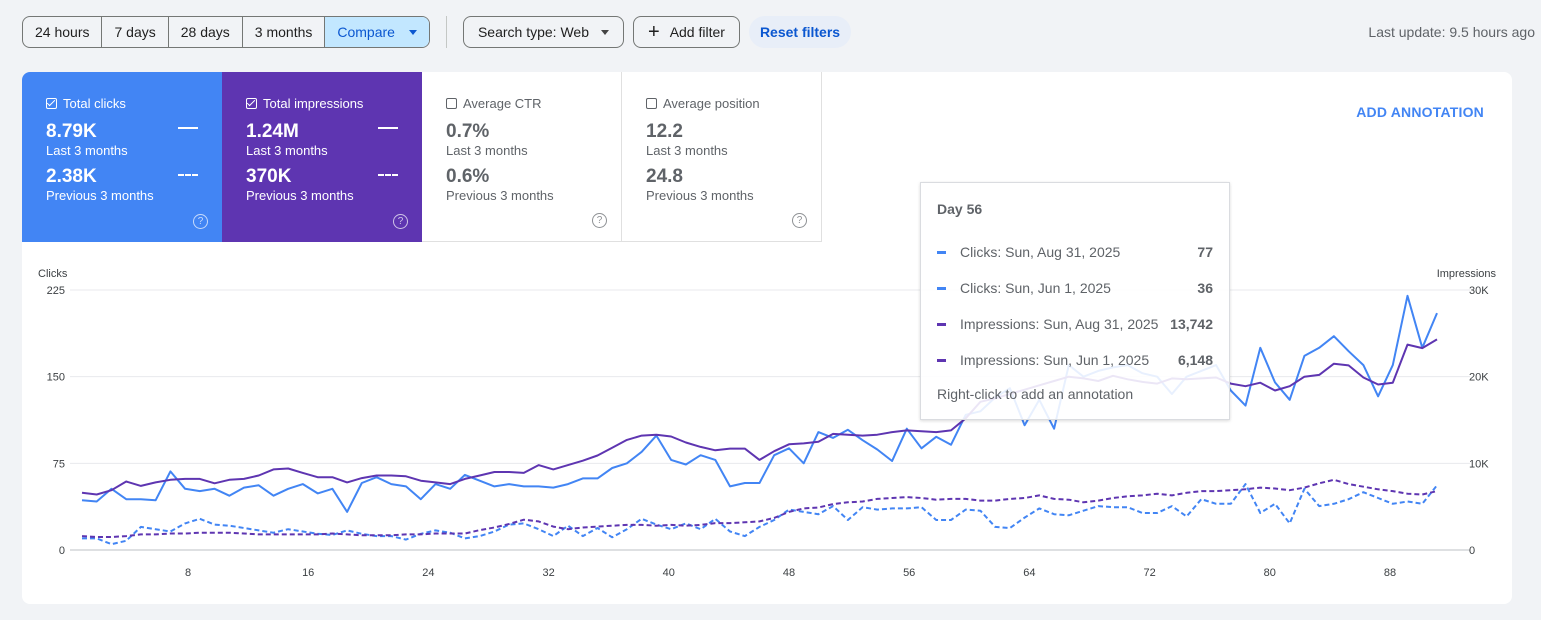 This screenshot has width=1541, height=620. I want to click on divider, so click(446, 32).